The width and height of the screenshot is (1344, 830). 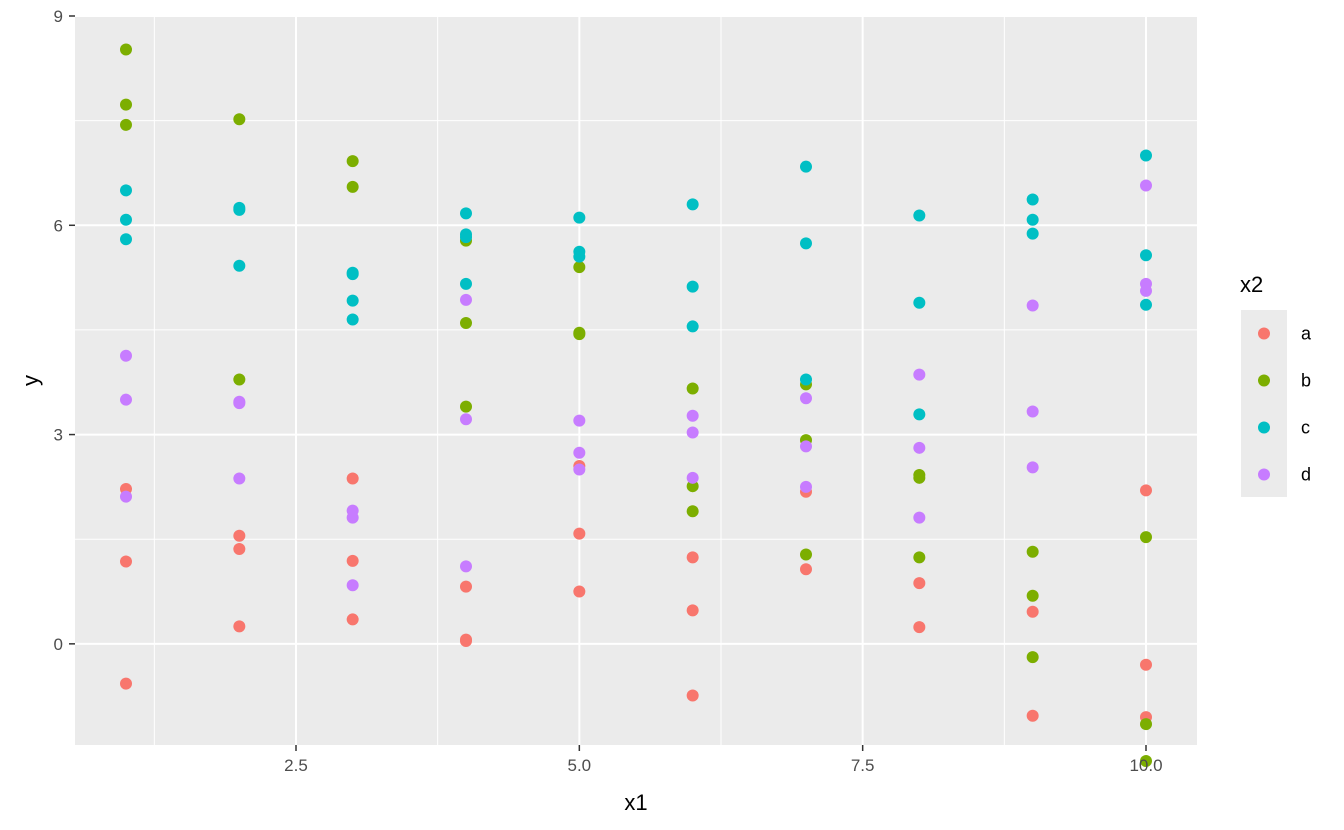 I want to click on legend-key-b, so click(x=1264, y=380).